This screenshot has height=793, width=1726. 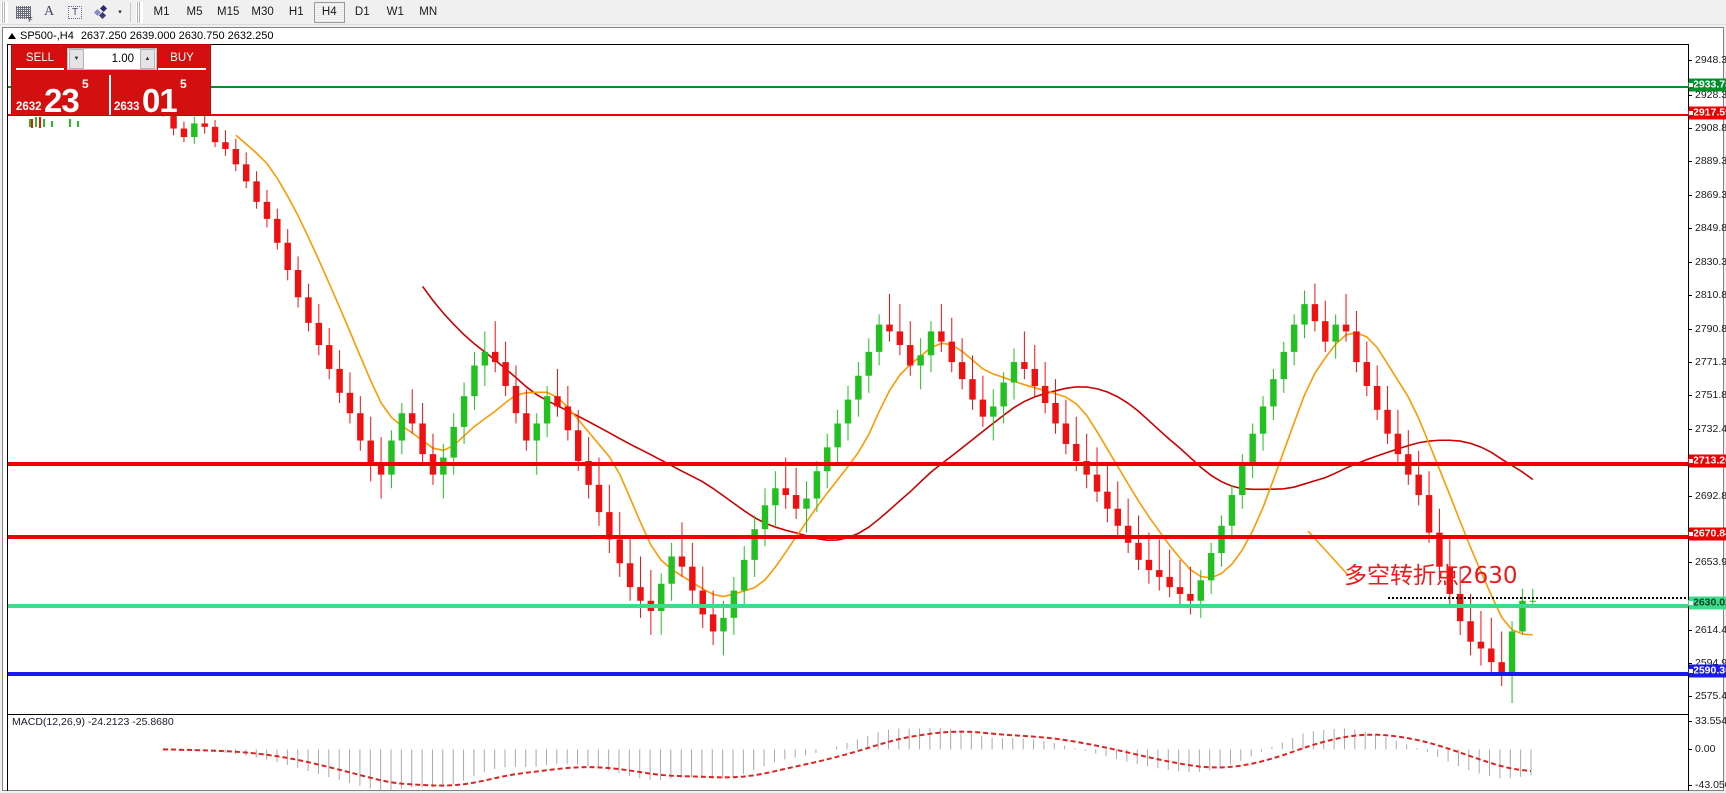 What do you see at coordinates (1328, 553) in the screenshot?
I see `trendline` at bounding box center [1328, 553].